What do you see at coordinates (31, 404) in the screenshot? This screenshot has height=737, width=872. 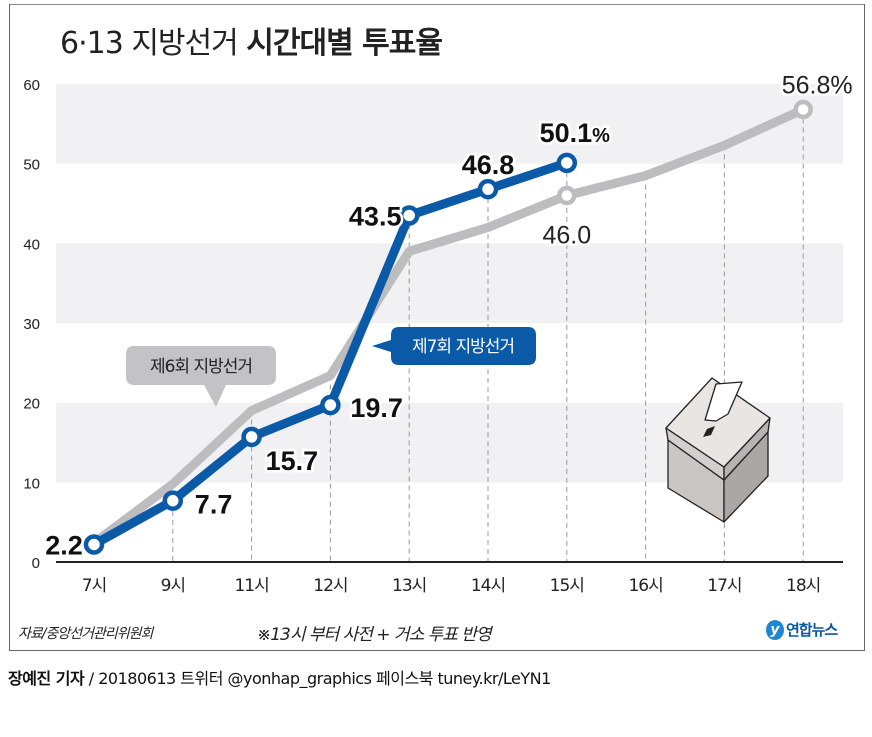 I see `y-tick-label: 20` at bounding box center [31, 404].